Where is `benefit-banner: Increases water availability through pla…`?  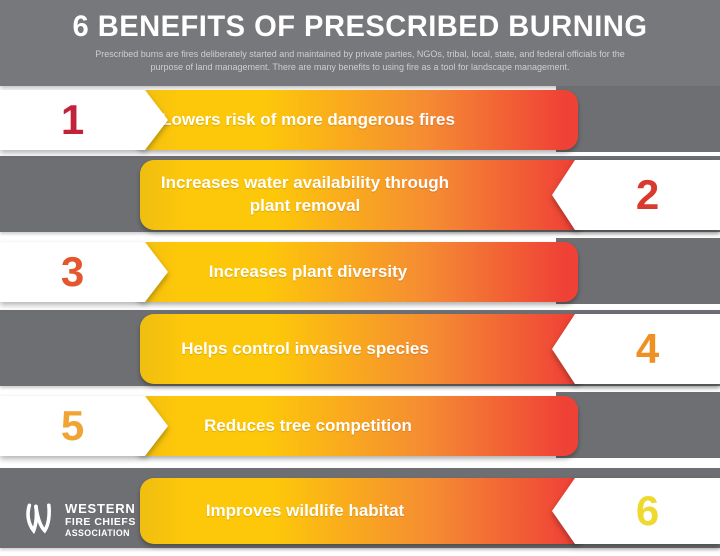 benefit-banner: Increases water availability through pla… is located at coordinates (363, 195).